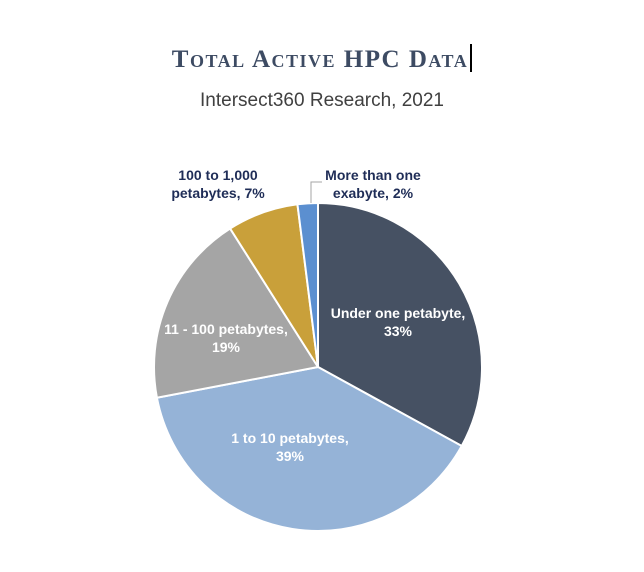 The image size is (644, 572). I want to click on slice-label: 100 to 1,000 petabytes, 7%, so click(218, 184).